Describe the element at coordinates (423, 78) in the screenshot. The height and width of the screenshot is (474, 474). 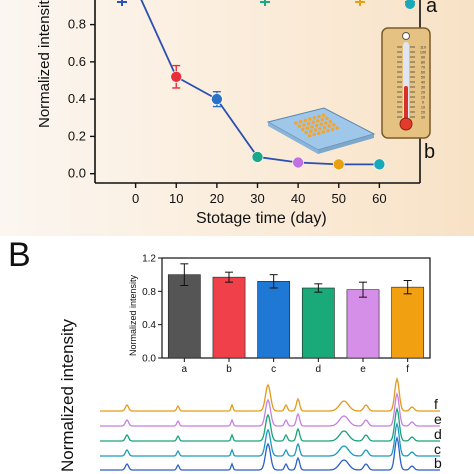
I see `thermometer-scale-label: 50` at that location.